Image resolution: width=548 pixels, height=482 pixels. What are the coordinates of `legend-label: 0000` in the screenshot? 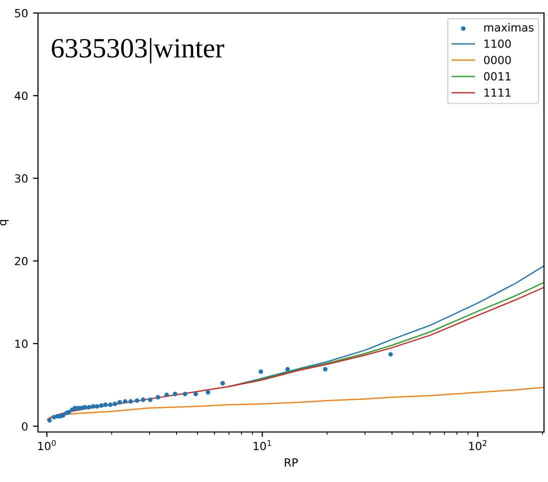 It's located at (497, 60).